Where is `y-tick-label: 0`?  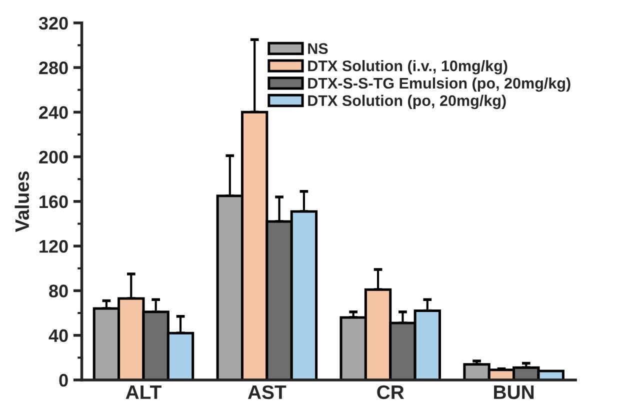
y-tick-label: 0 is located at coordinates (63, 380).